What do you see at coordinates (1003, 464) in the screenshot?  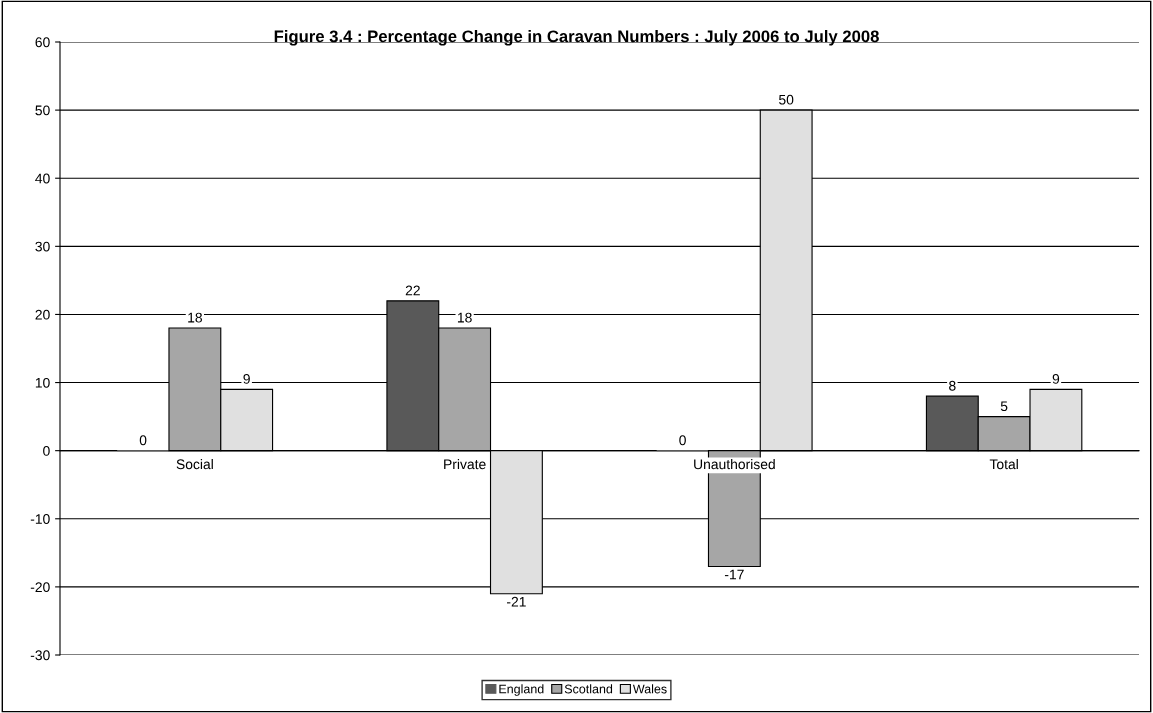 I see `x-tick-label: Total` at bounding box center [1003, 464].